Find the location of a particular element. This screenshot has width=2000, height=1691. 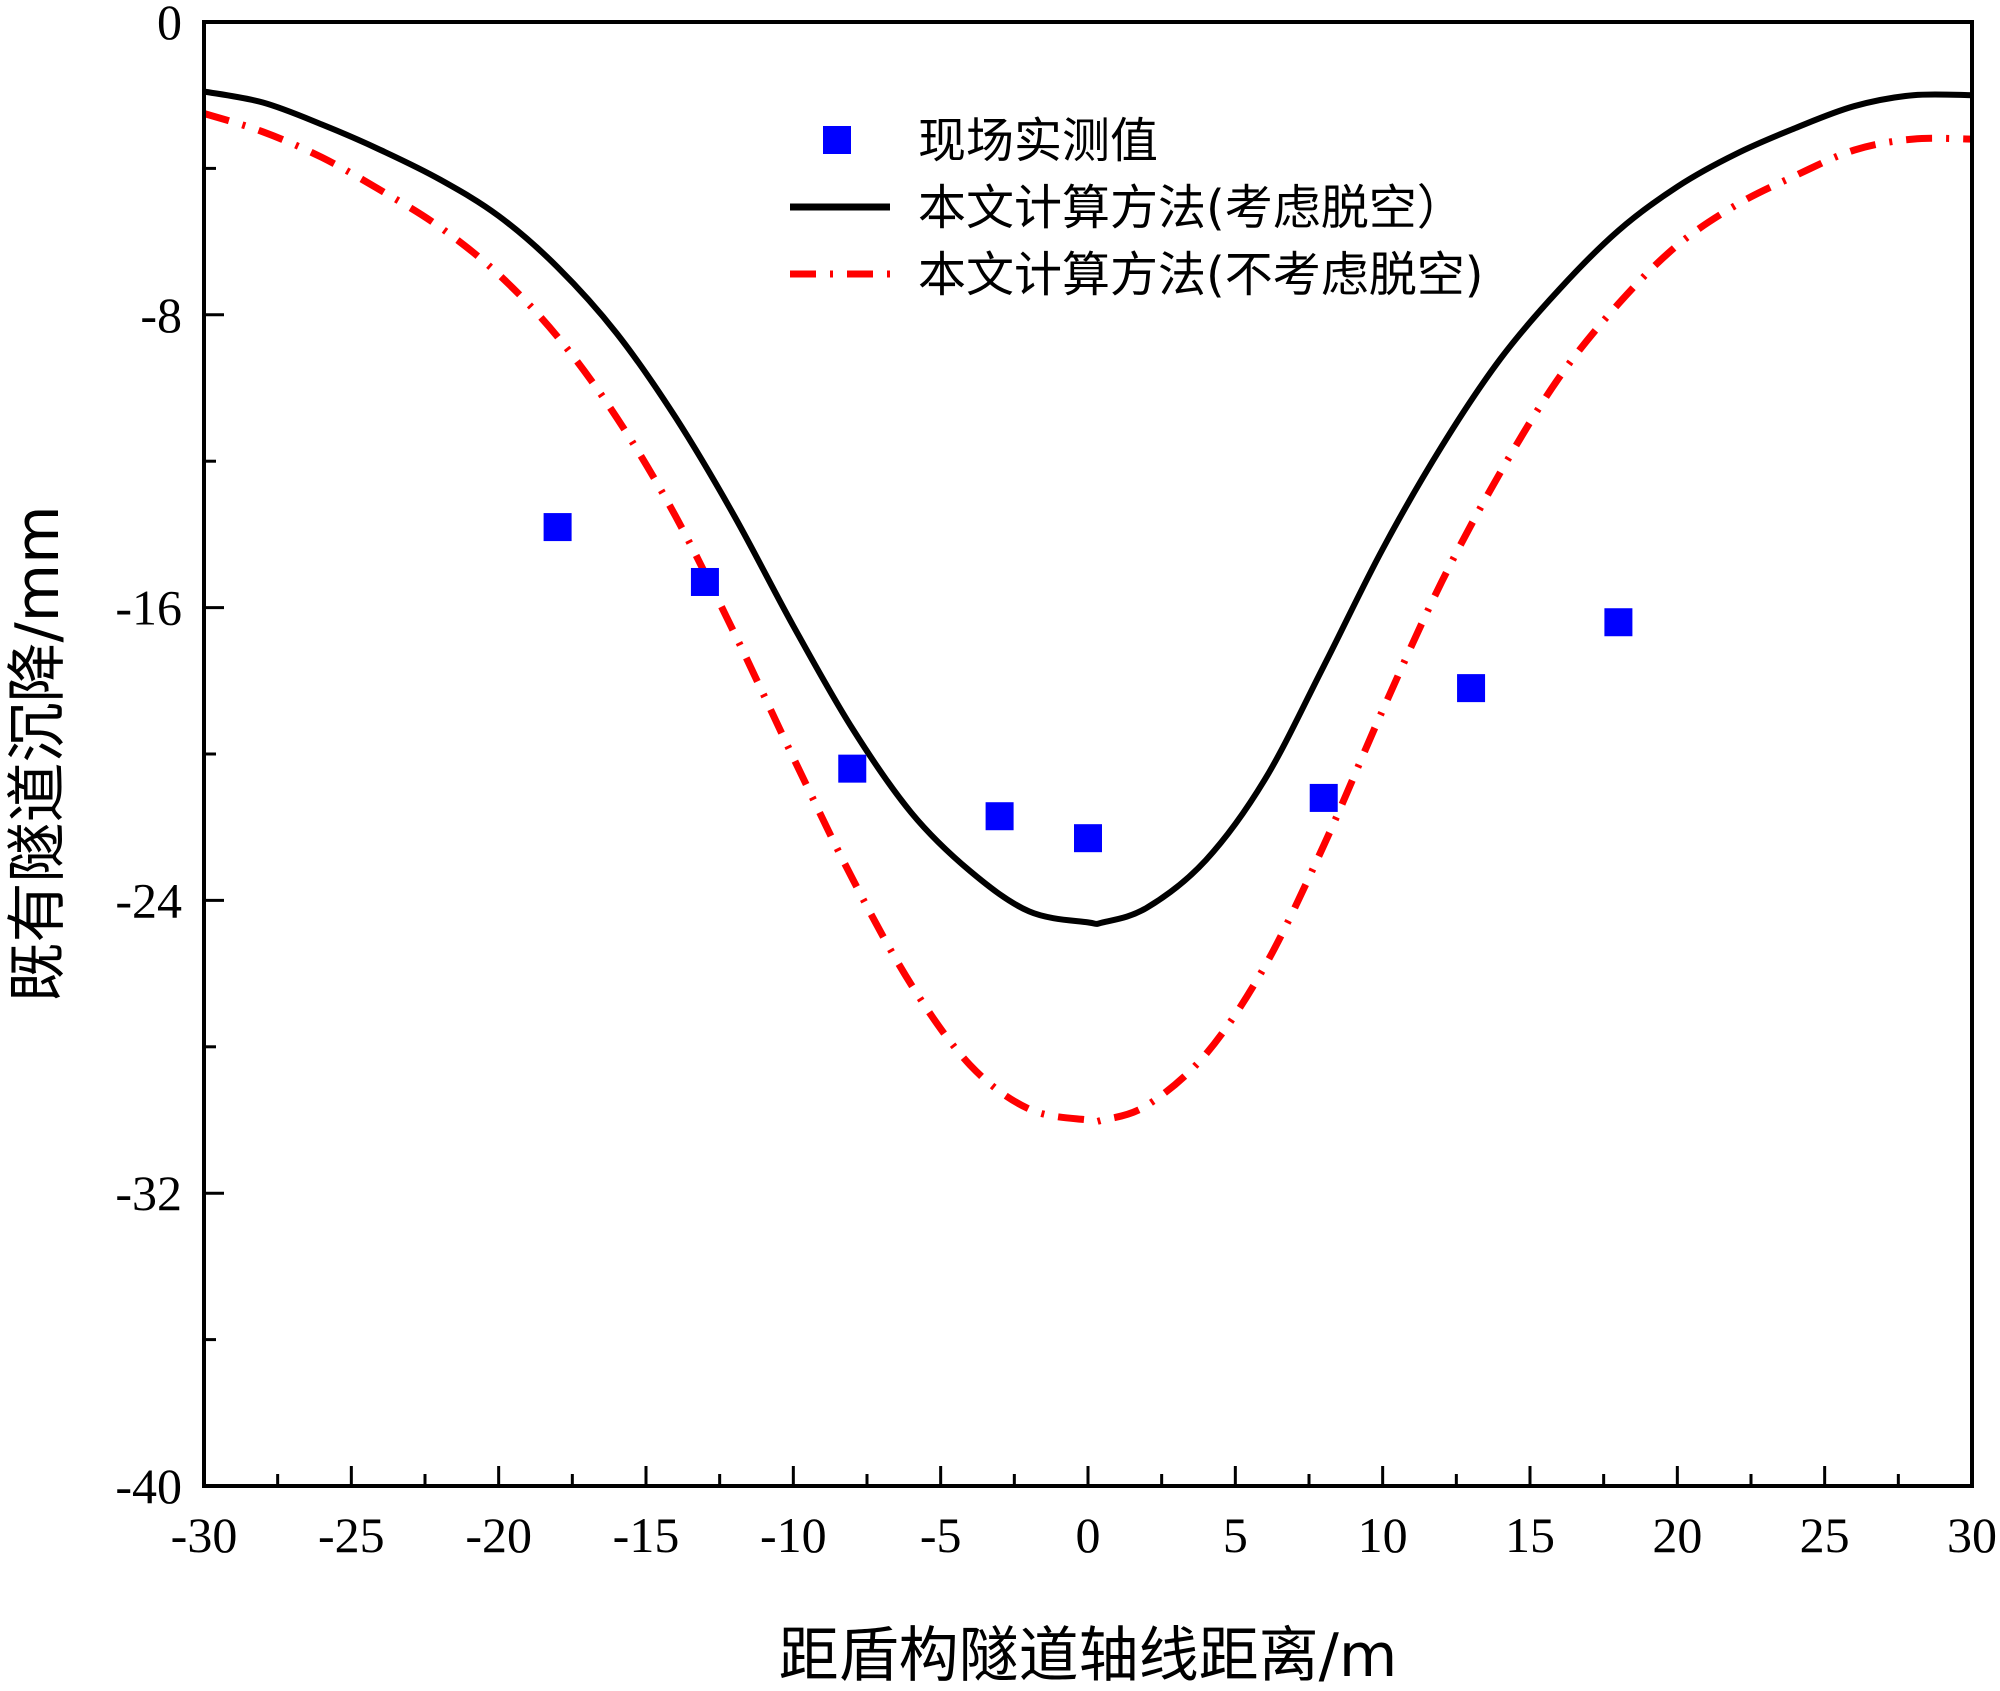

x-tick-label: 20 is located at coordinates (1677, 1535).